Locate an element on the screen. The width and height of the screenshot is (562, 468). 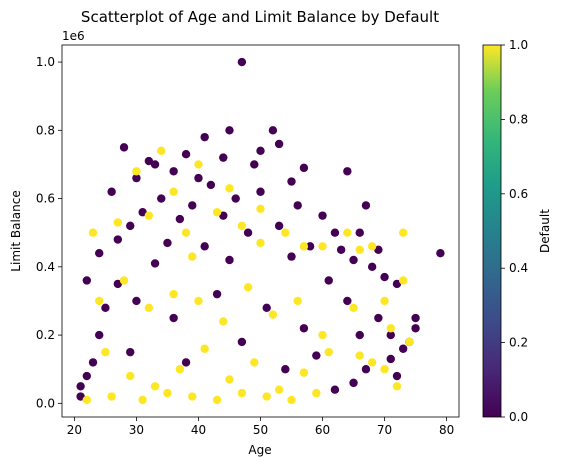
y-tick-label: 1.0 is located at coordinates (45, 62).